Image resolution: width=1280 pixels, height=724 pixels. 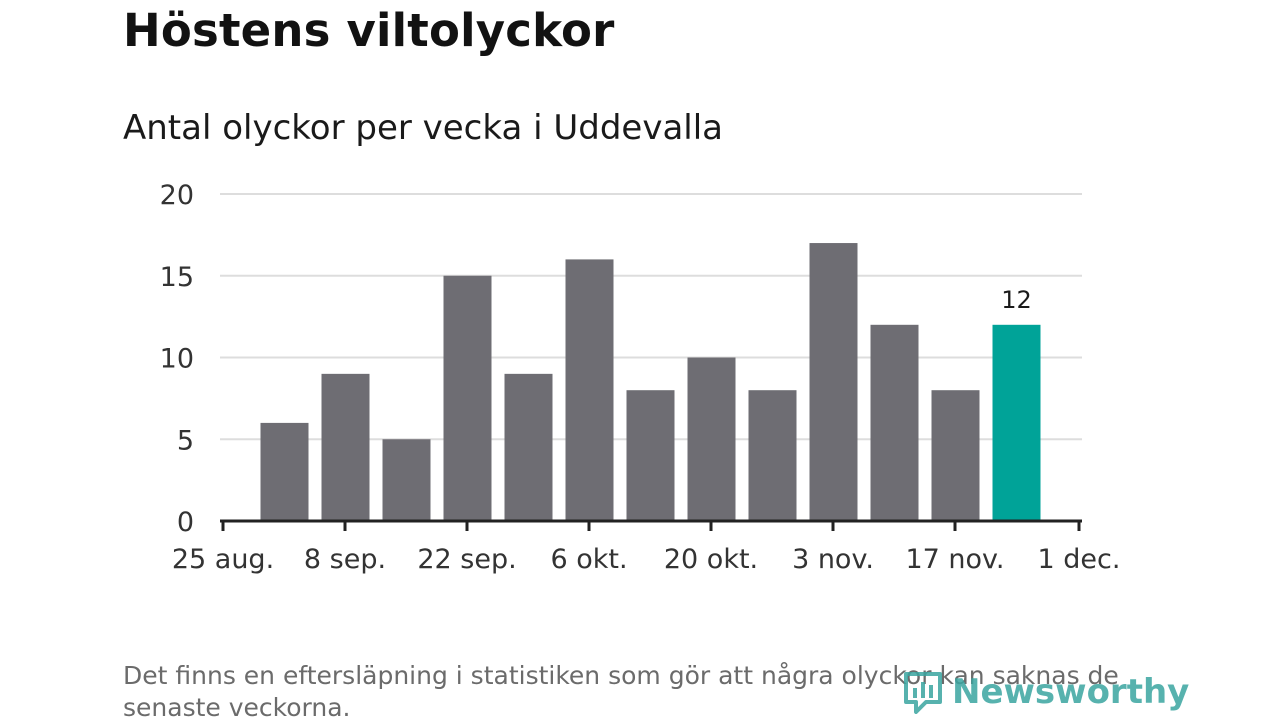 I want to click on x-tick-label: 17 nov., so click(x=954, y=559).